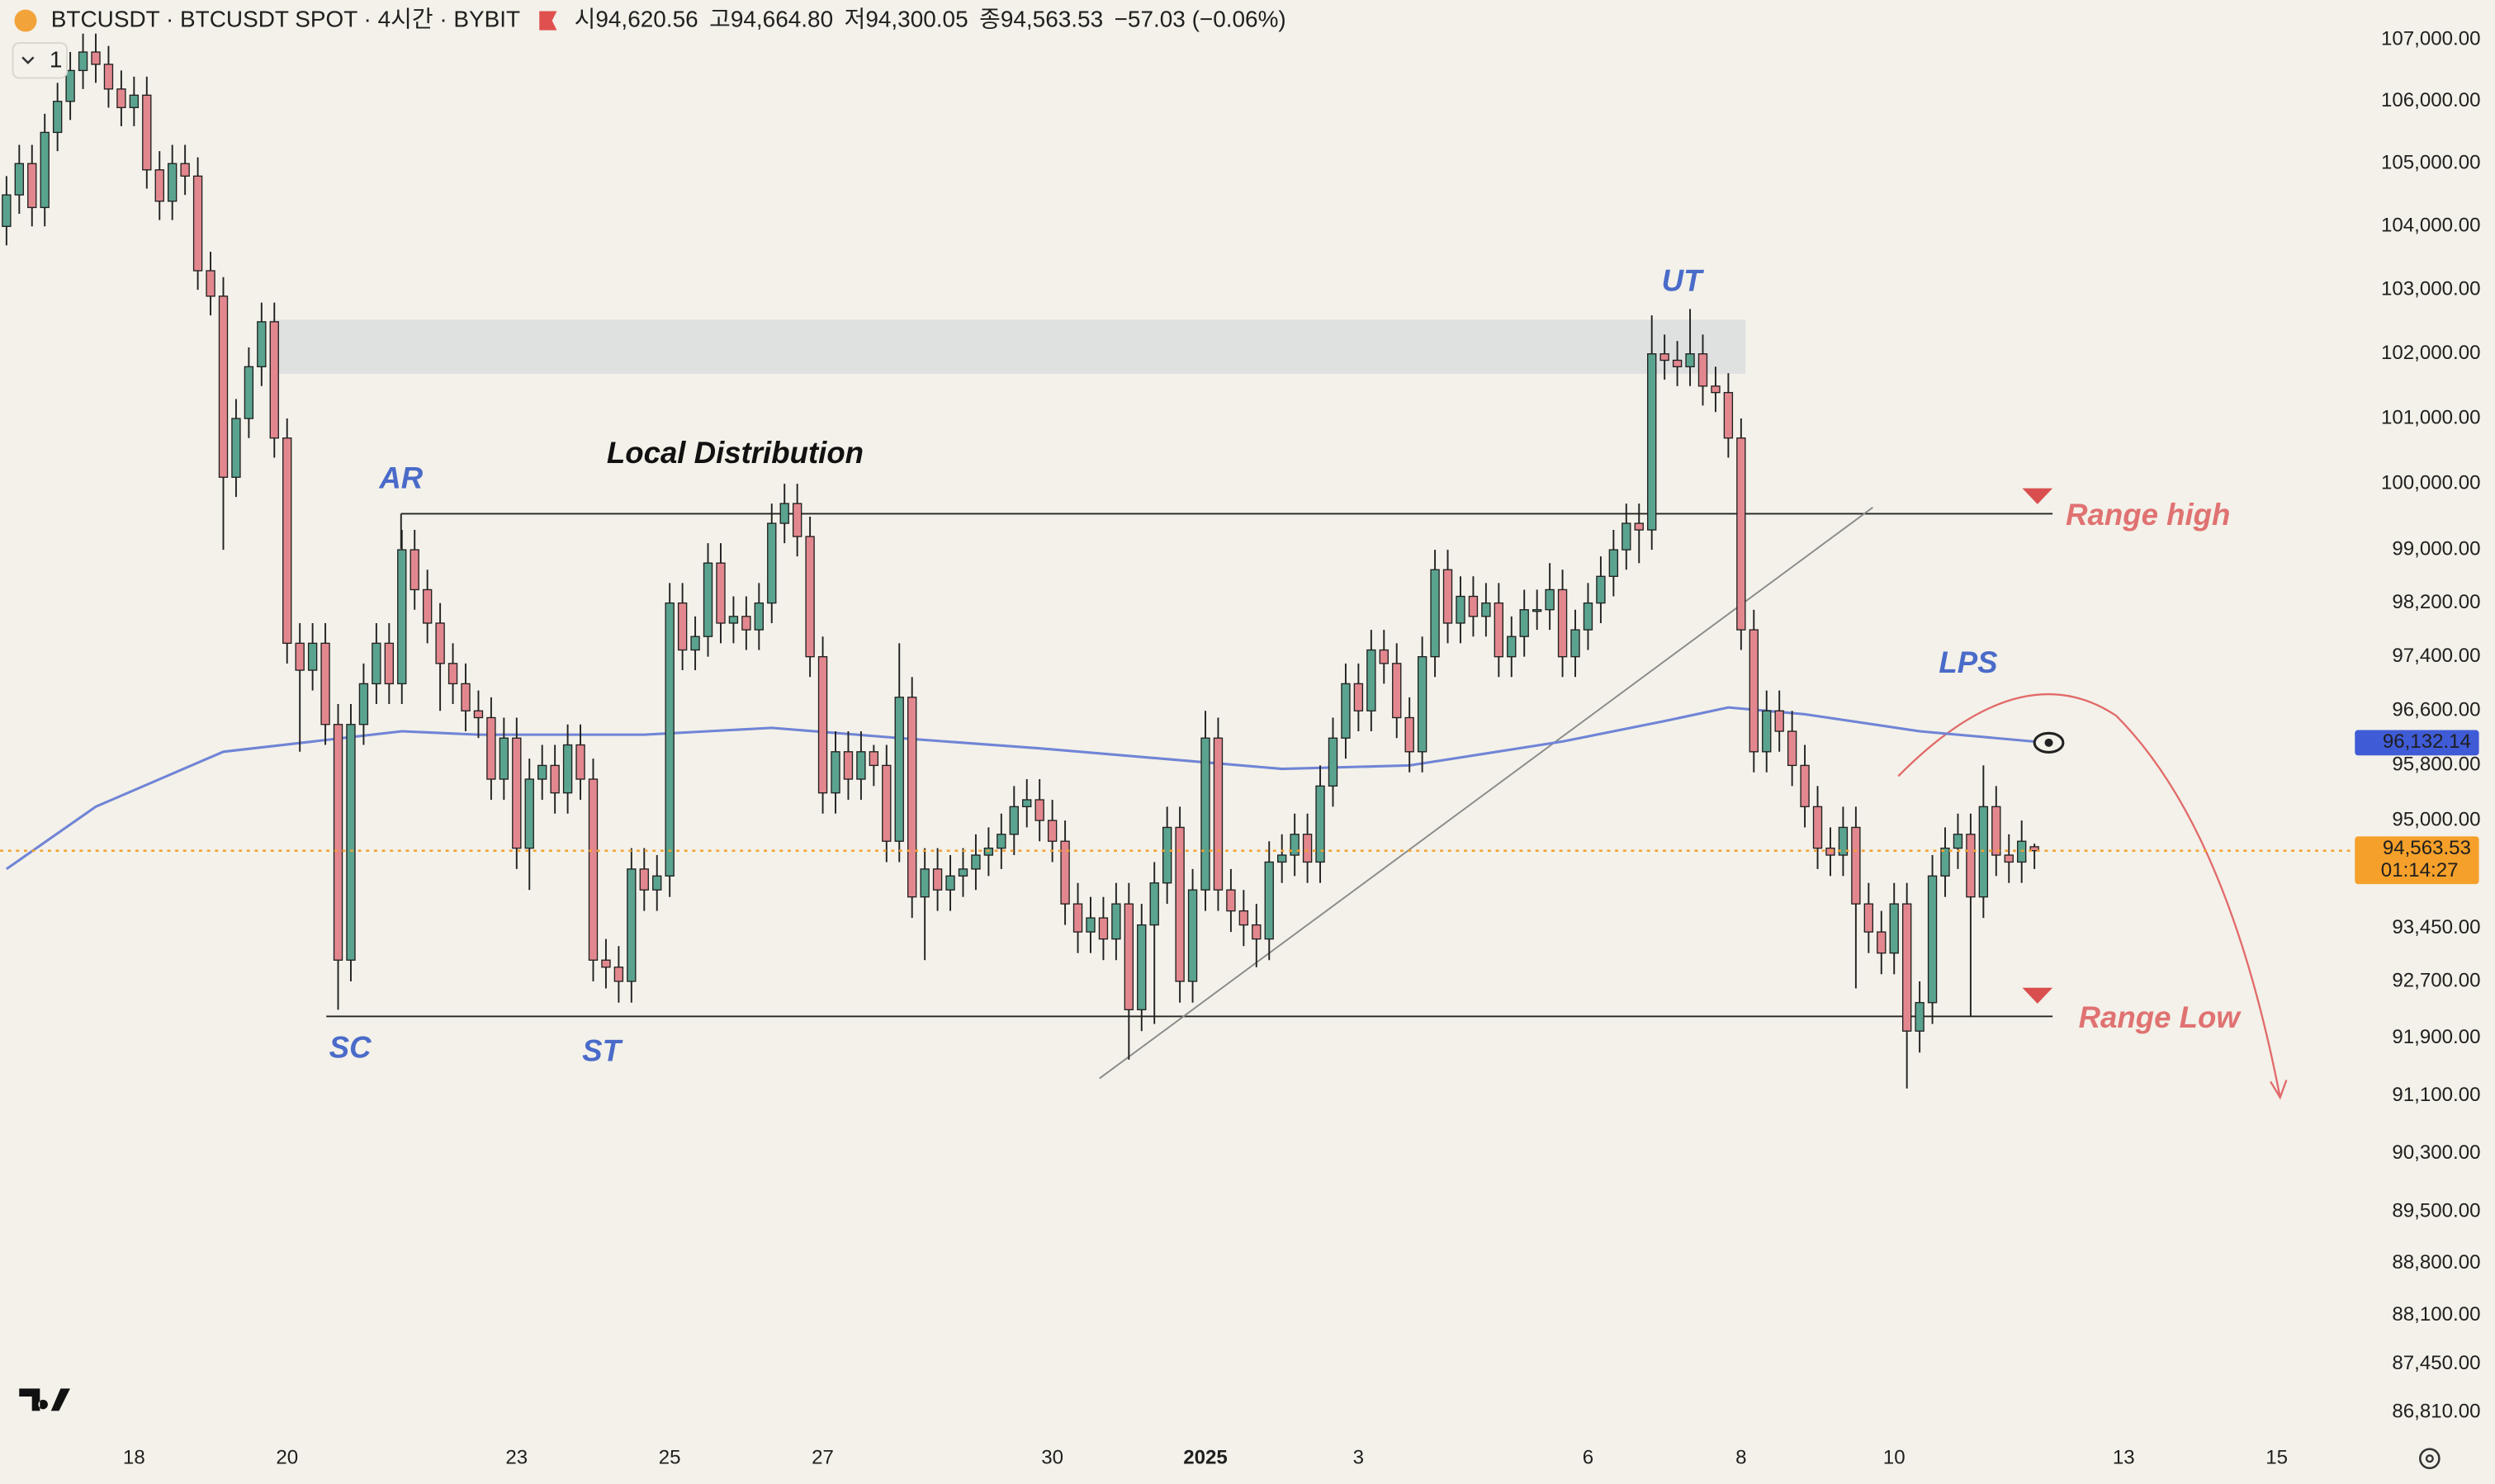 The width and height of the screenshot is (2495, 1484). I want to click on y-tick-label: 102,000.00, so click(2431, 353).